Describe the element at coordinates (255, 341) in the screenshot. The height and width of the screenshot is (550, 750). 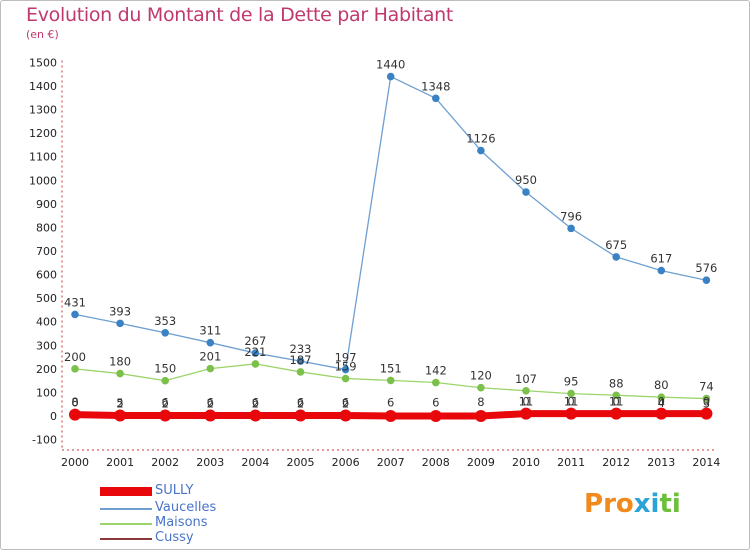
I see `data-label-vaucelles: 267` at that location.